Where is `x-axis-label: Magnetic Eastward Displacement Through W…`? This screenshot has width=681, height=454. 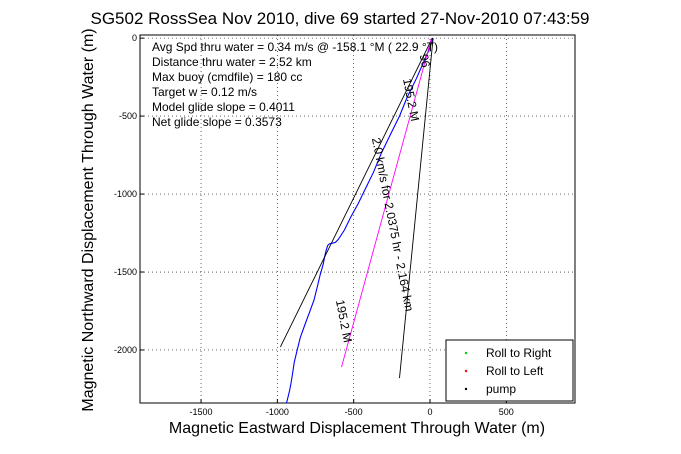
x-axis-label: Magnetic Eastward Displacement Through W… is located at coordinates (357, 428).